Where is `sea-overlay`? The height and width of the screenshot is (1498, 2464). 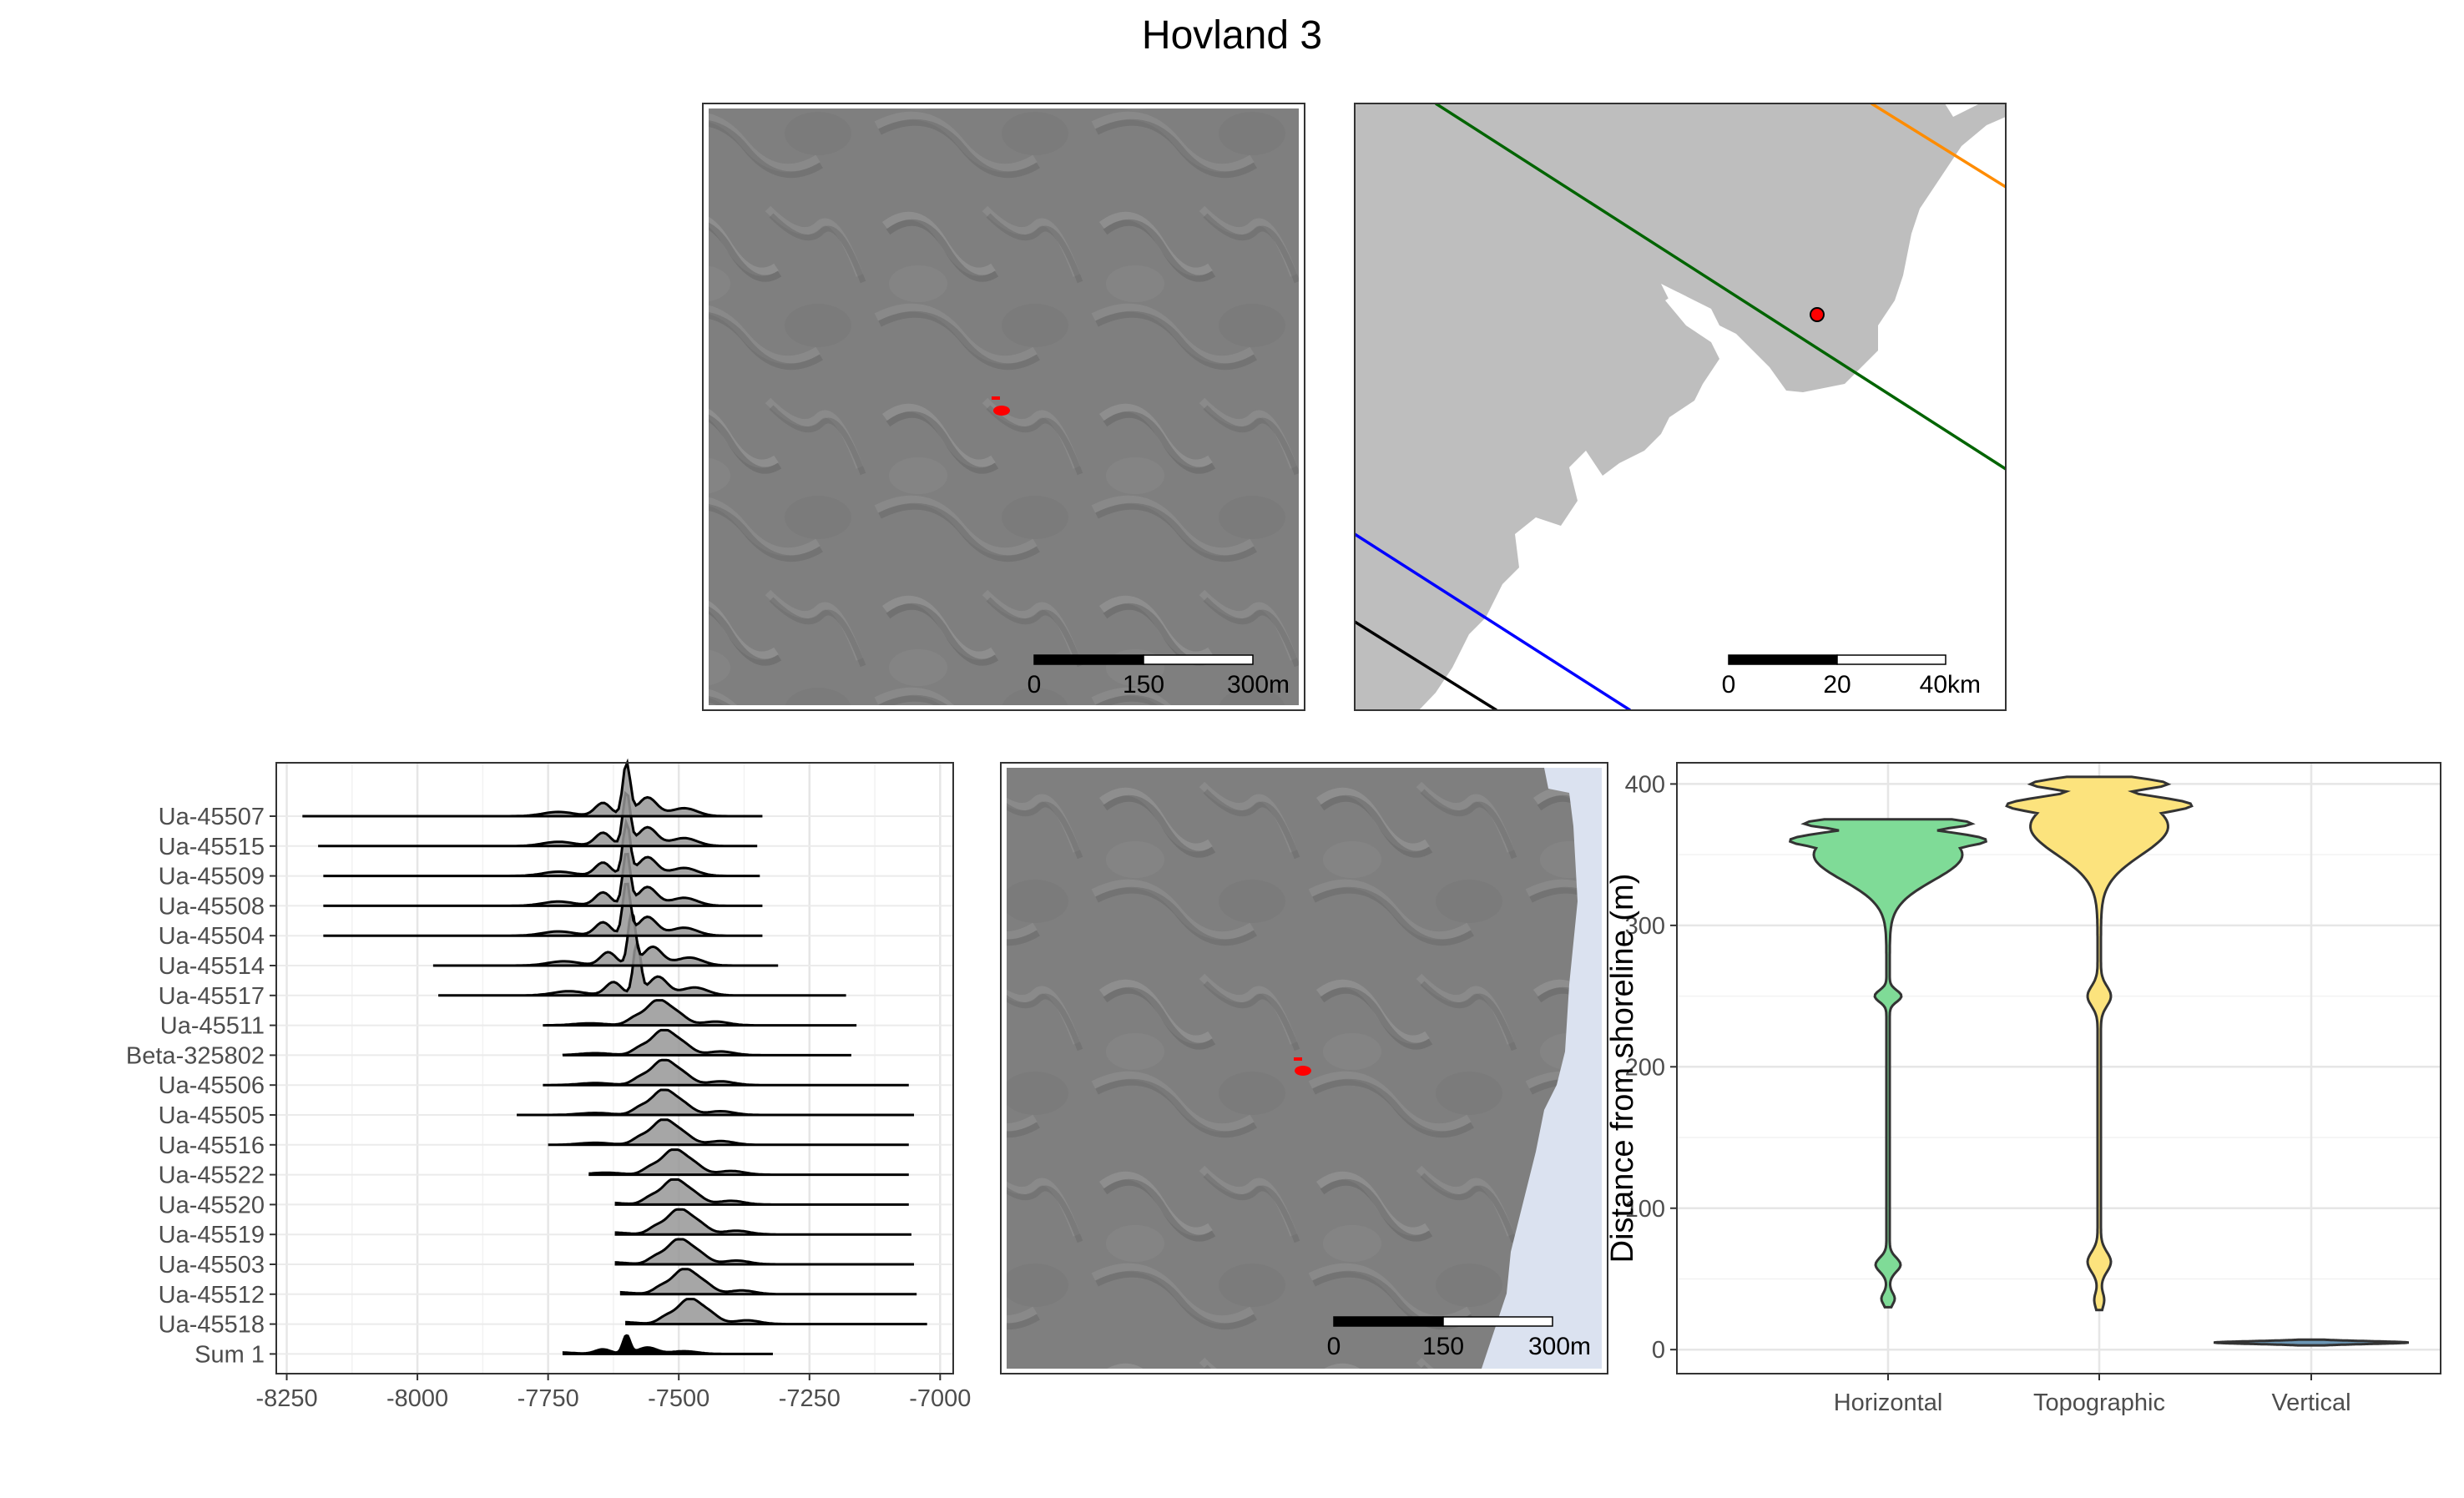 sea-overlay is located at coordinates (1542, 1068).